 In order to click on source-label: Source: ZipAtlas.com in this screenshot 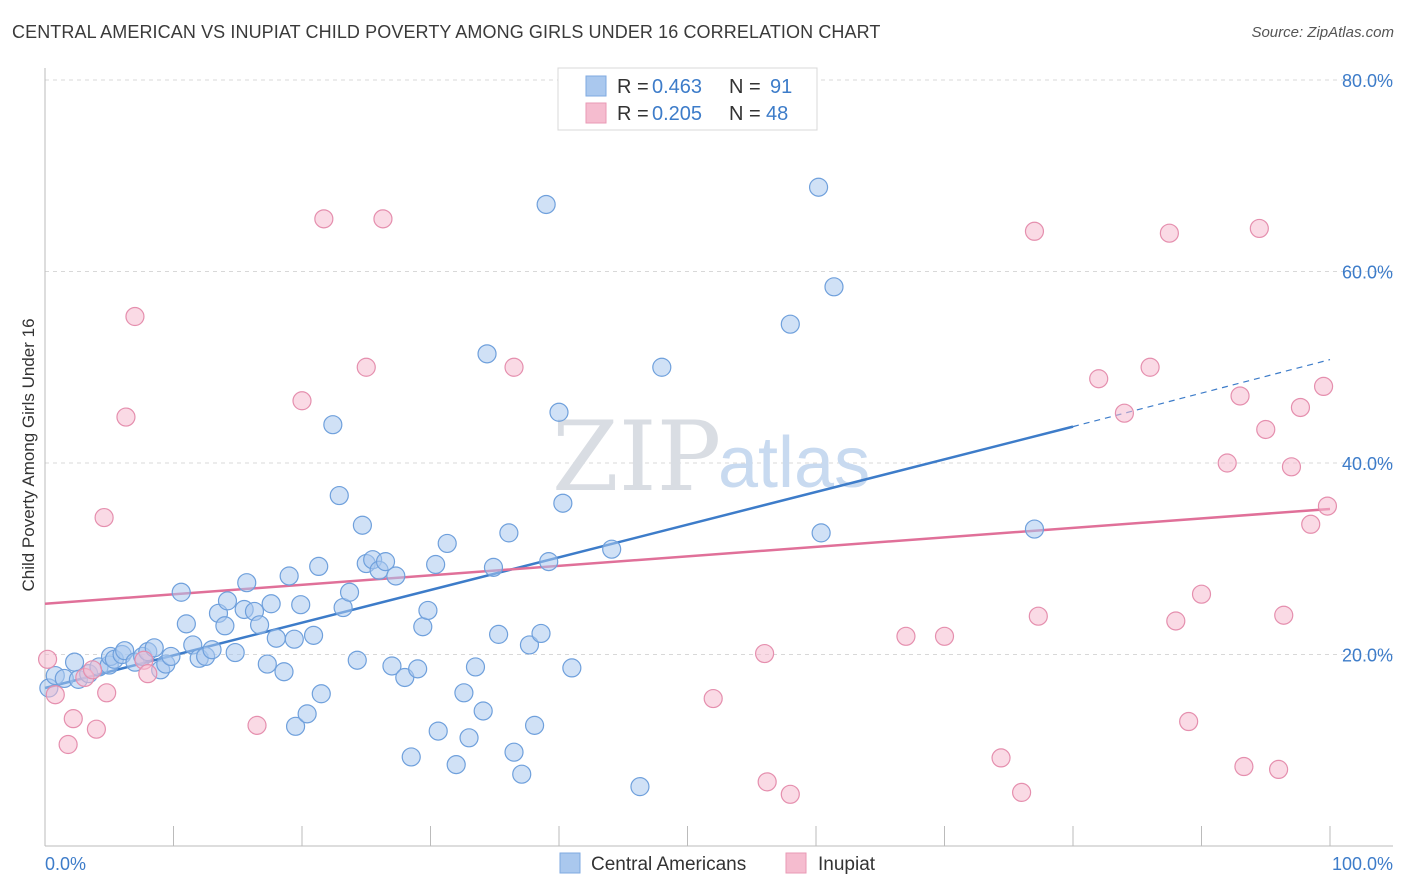, I will do `click(1322, 32)`.